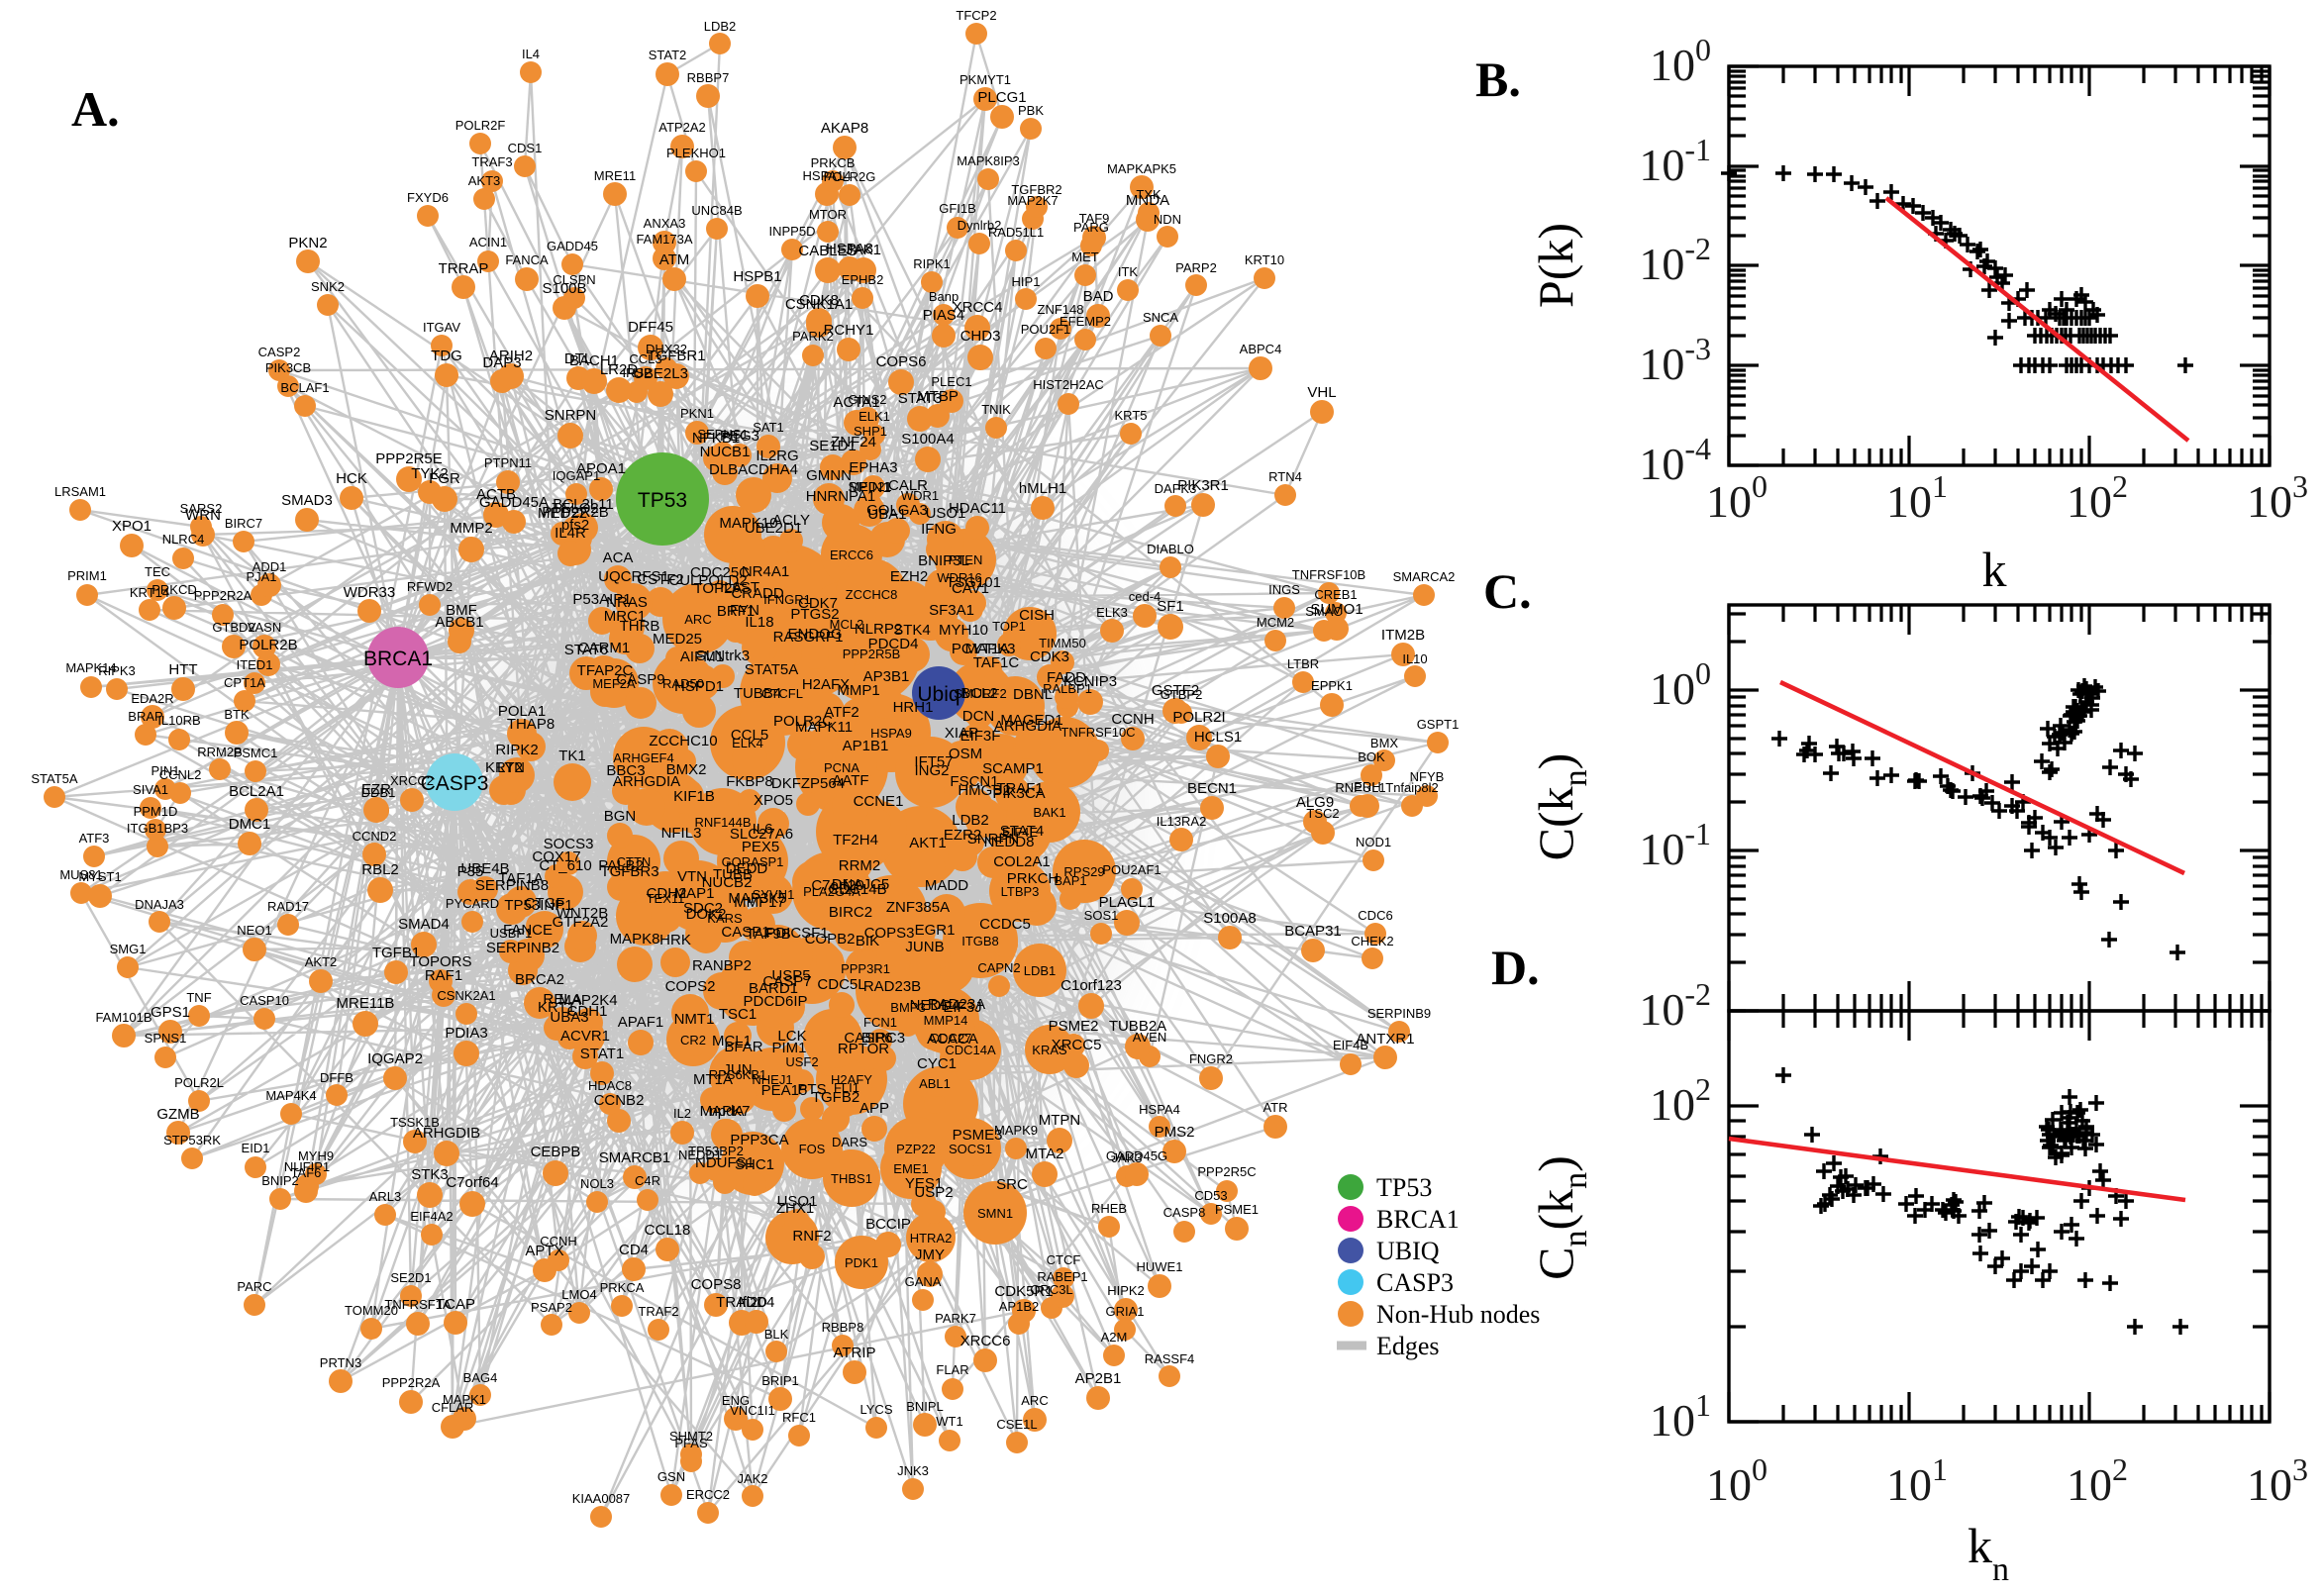 The image size is (2323, 1596). Describe the element at coordinates (1332, 685) in the screenshot. I see `svg-text: EPPK1` at that location.